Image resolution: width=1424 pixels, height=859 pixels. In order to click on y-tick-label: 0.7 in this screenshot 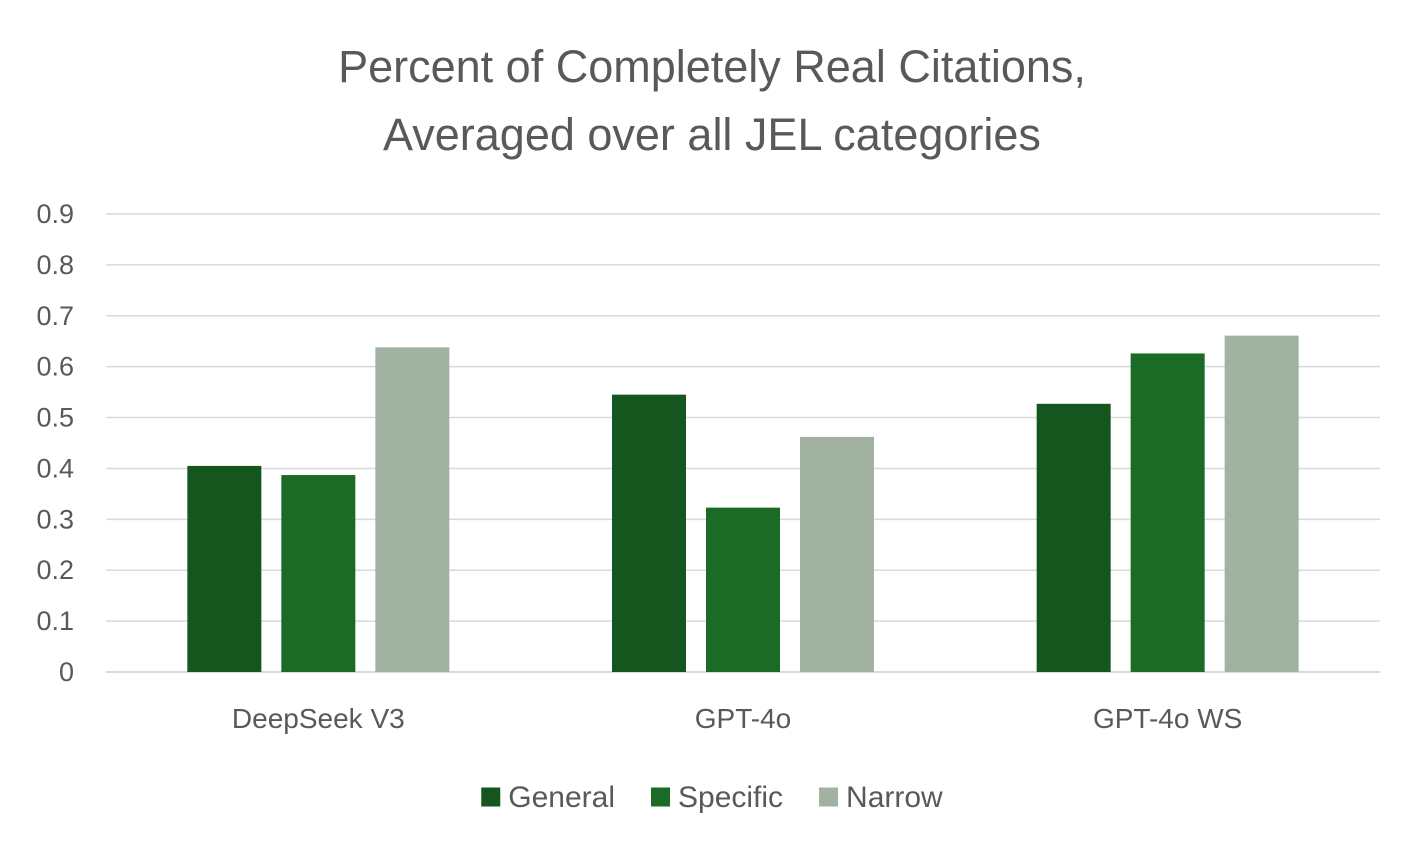, I will do `click(55, 316)`.